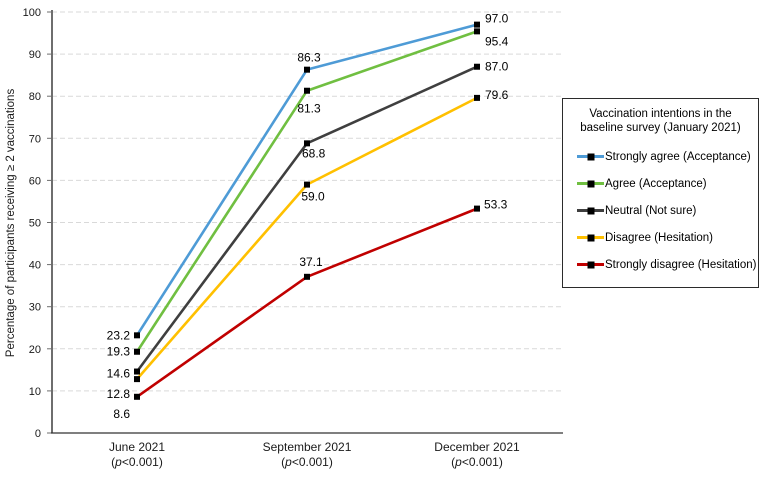 The height and width of the screenshot is (477, 767). Describe the element at coordinates (35, 266) in the screenshot. I see `y-tick-label: 40` at that location.